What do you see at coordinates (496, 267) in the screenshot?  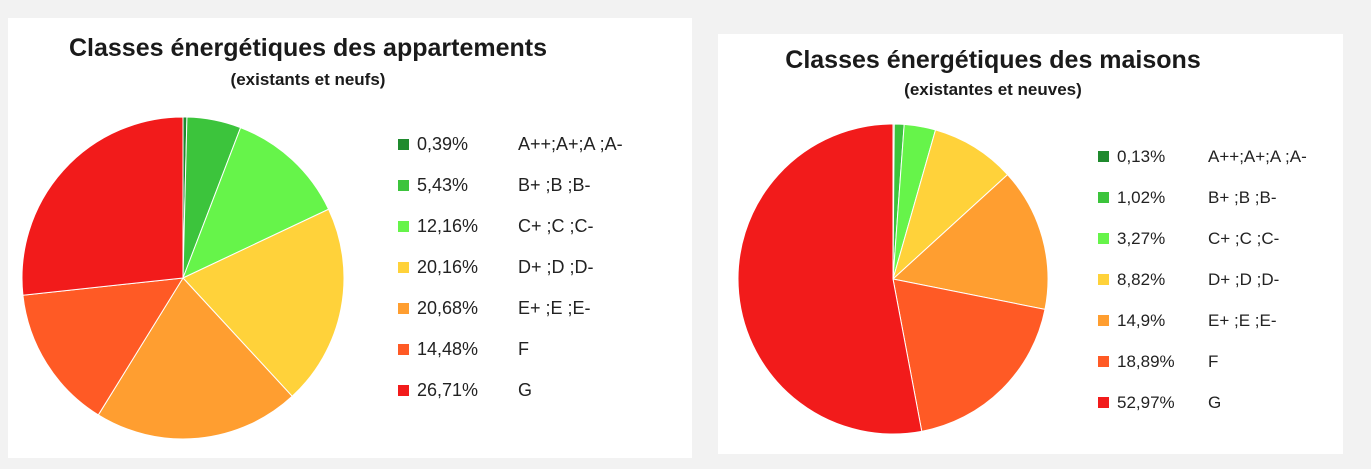 I see `legend-entry: 20,16% D+ ;D ;D-` at bounding box center [496, 267].